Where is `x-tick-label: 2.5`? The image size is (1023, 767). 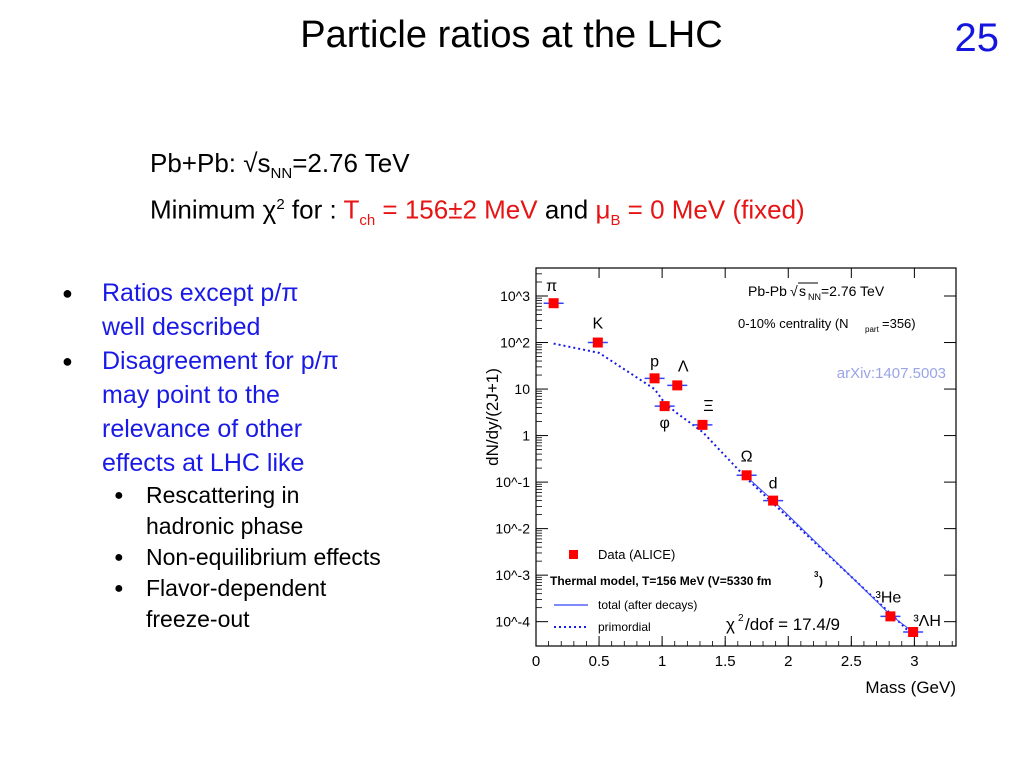 x-tick-label: 2.5 is located at coordinates (851, 661).